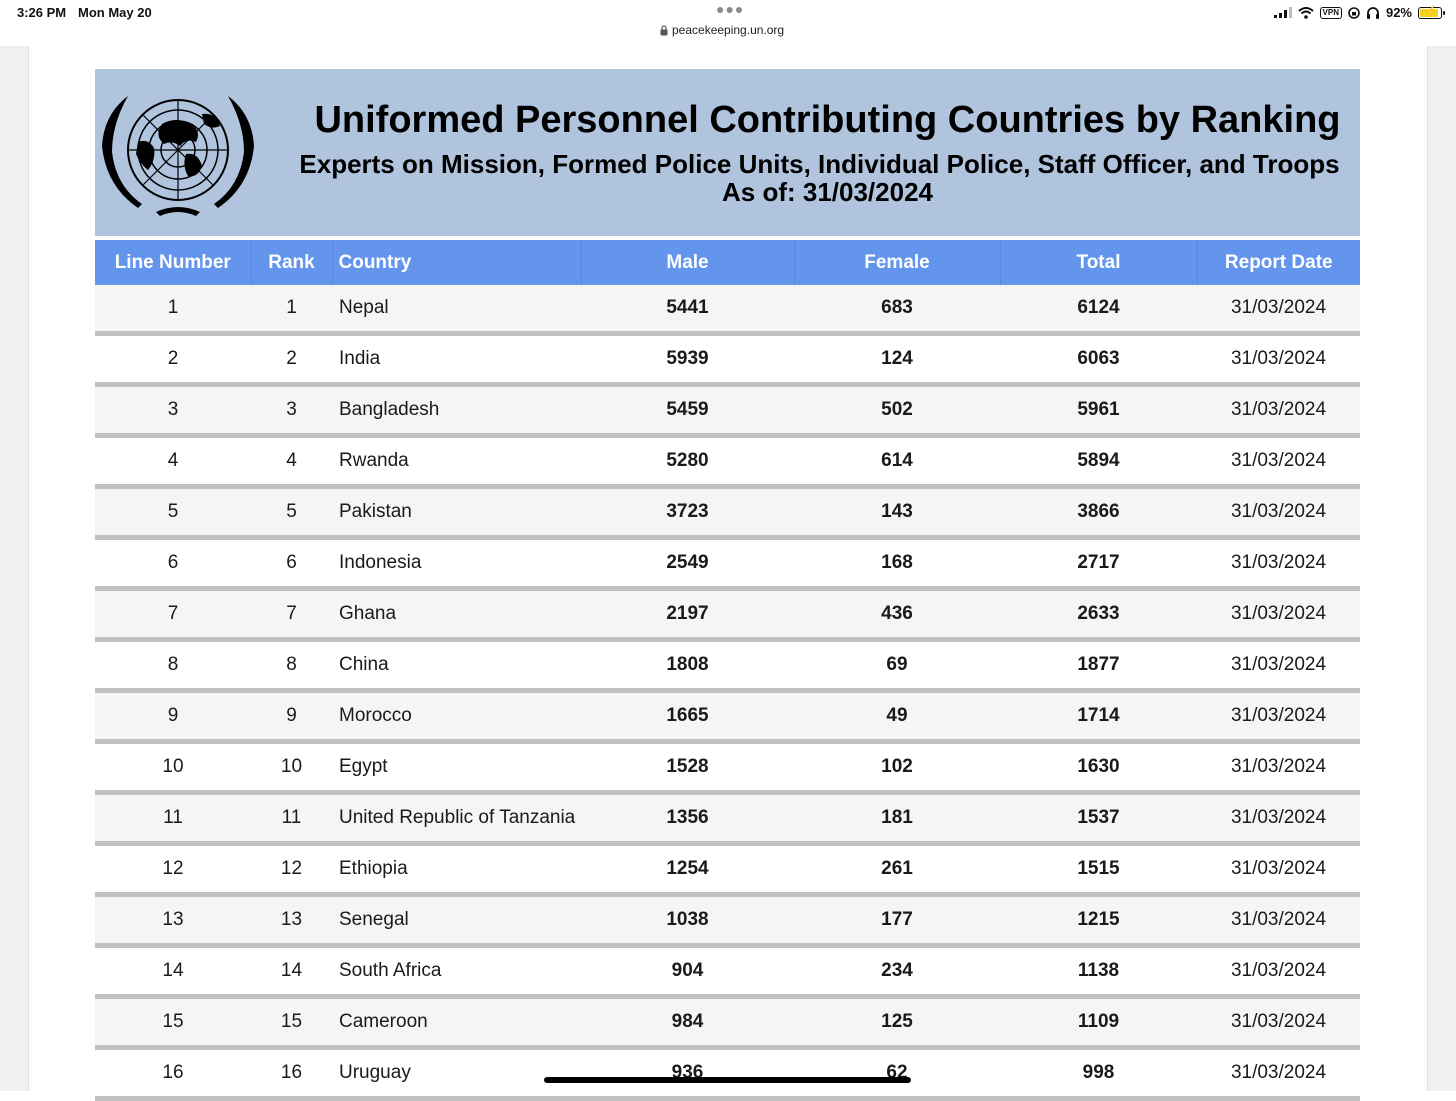  Describe the element at coordinates (728, 30) in the screenshot. I see `url-text: peacekeeping.un.org` at that location.